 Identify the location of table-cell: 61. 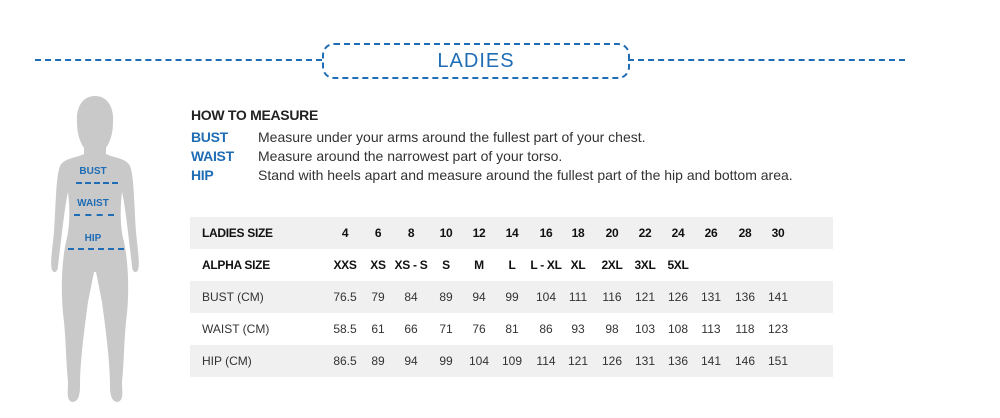
(378, 329).